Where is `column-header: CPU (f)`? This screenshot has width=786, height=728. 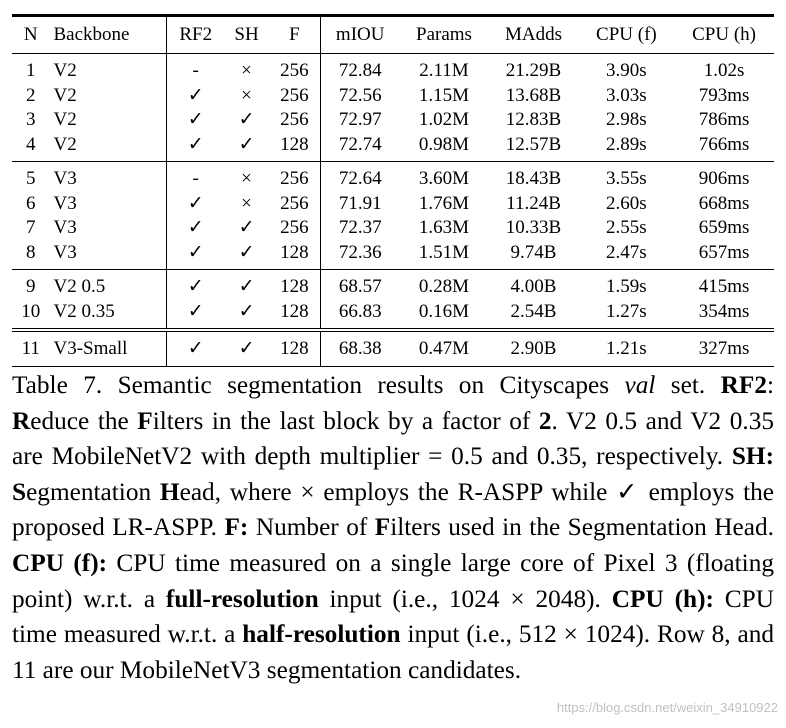 column-header: CPU (f) is located at coordinates (626, 34).